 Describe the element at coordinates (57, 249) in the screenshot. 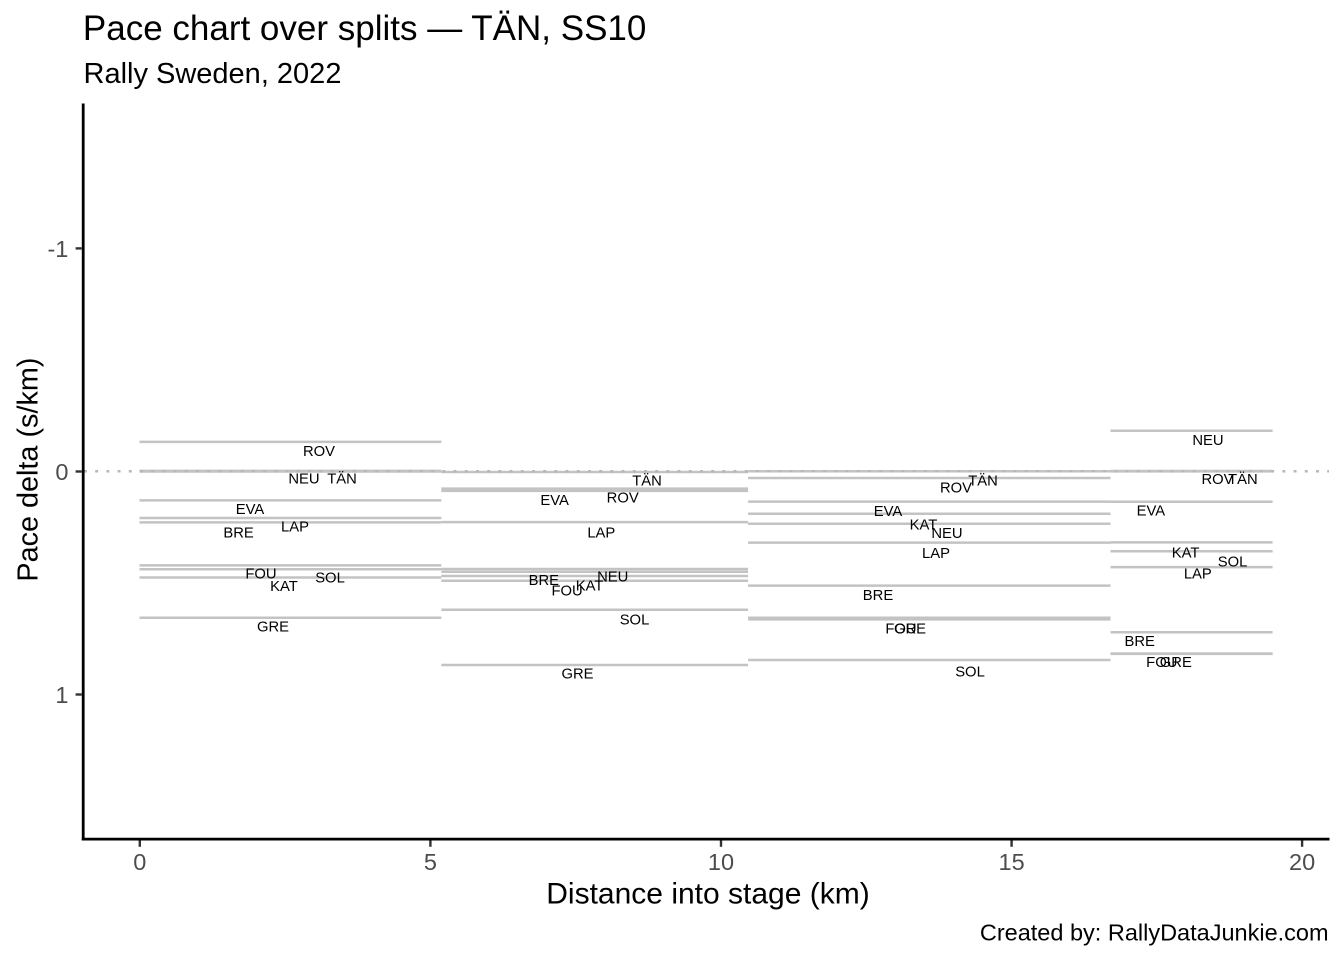

I see `svg-text: -1` at that location.